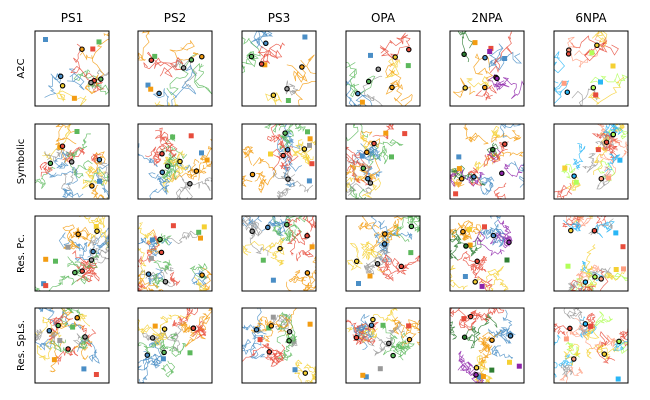 This screenshot has width=650, height=400. I want to click on panel-2NPA-Res. SpLs., so click(487, 345).